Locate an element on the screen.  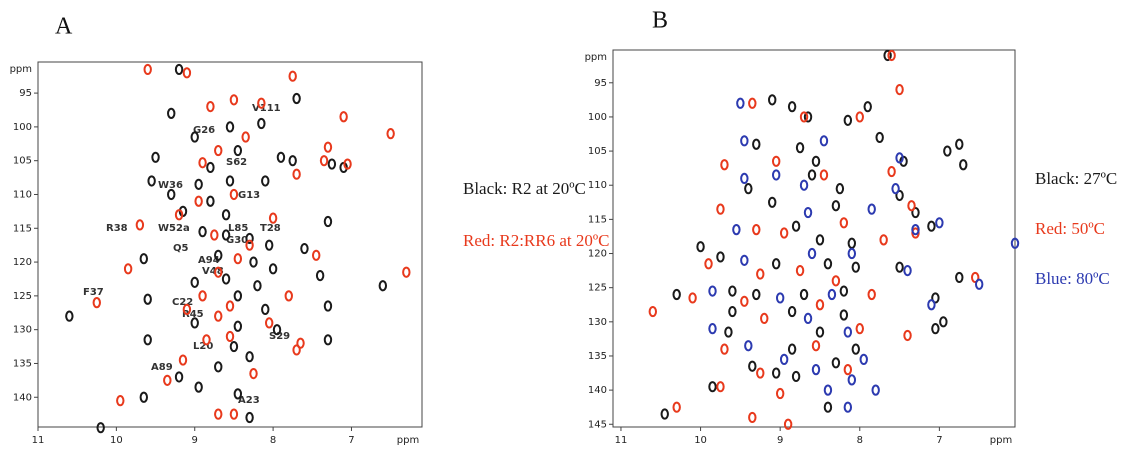
peak-annotation: A94 is located at coordinates (209, 260).